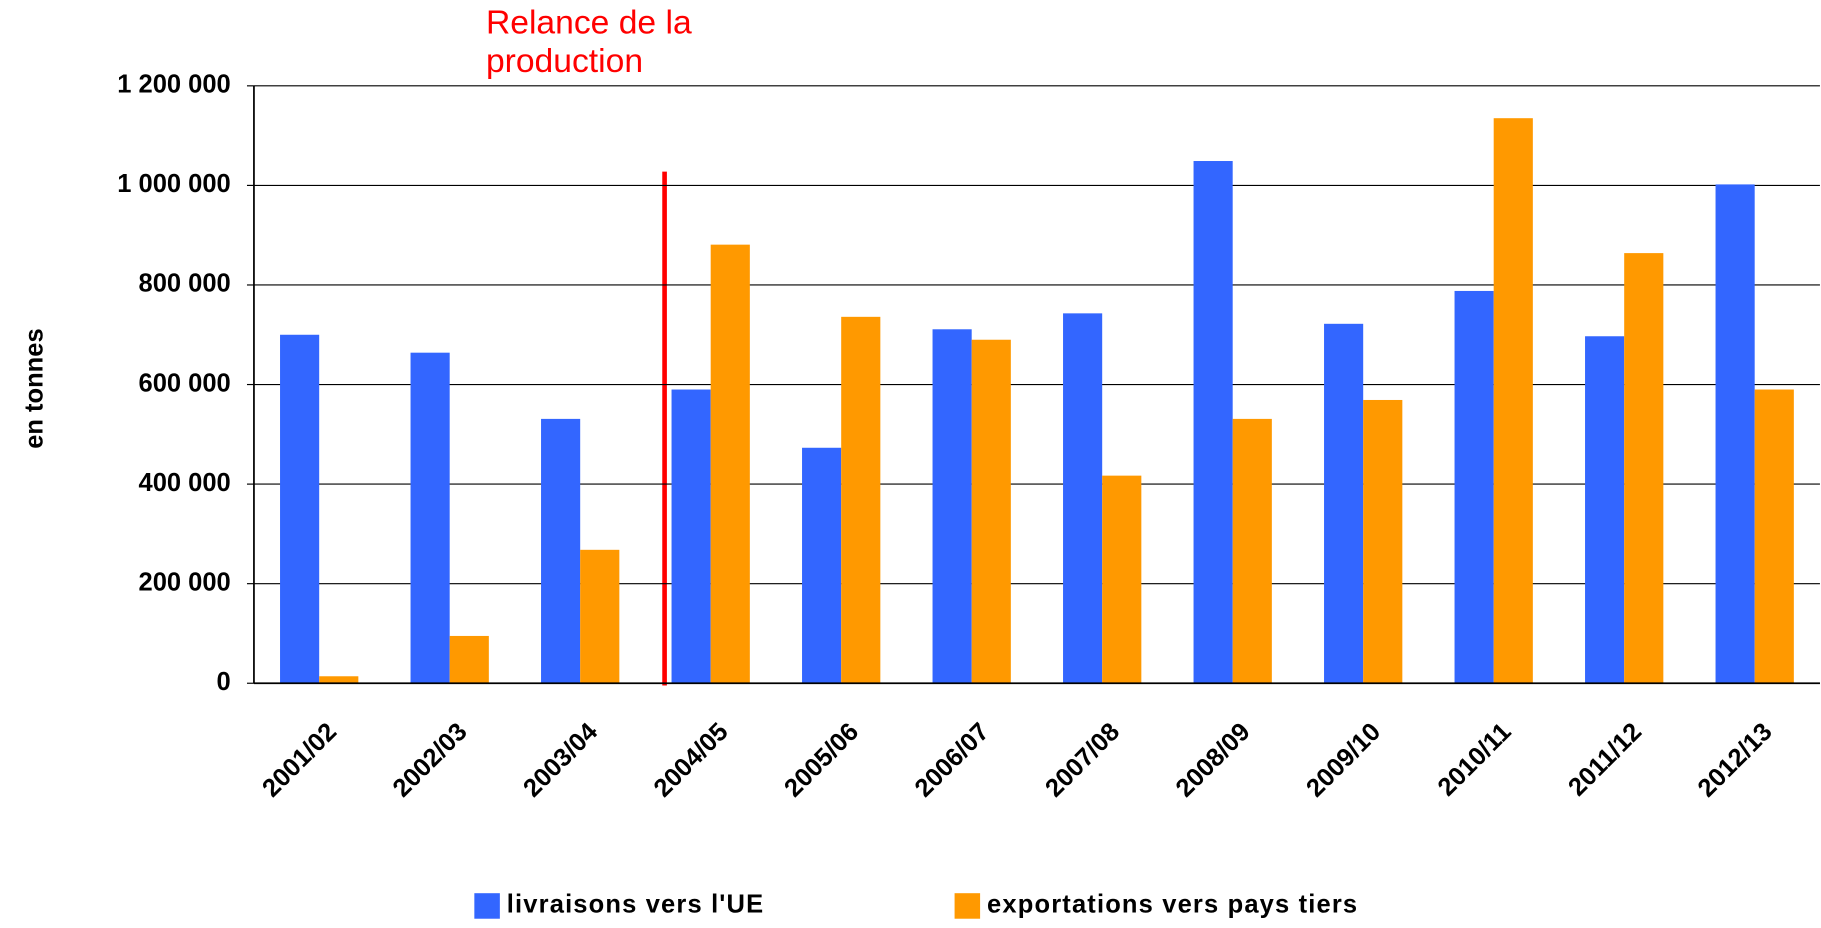 The height and width of the screenshot is (928, 1821). Describe the element at coordinates (1605, 760) in the screenshot. I see `x-tick-label: 2011/12` at that location.